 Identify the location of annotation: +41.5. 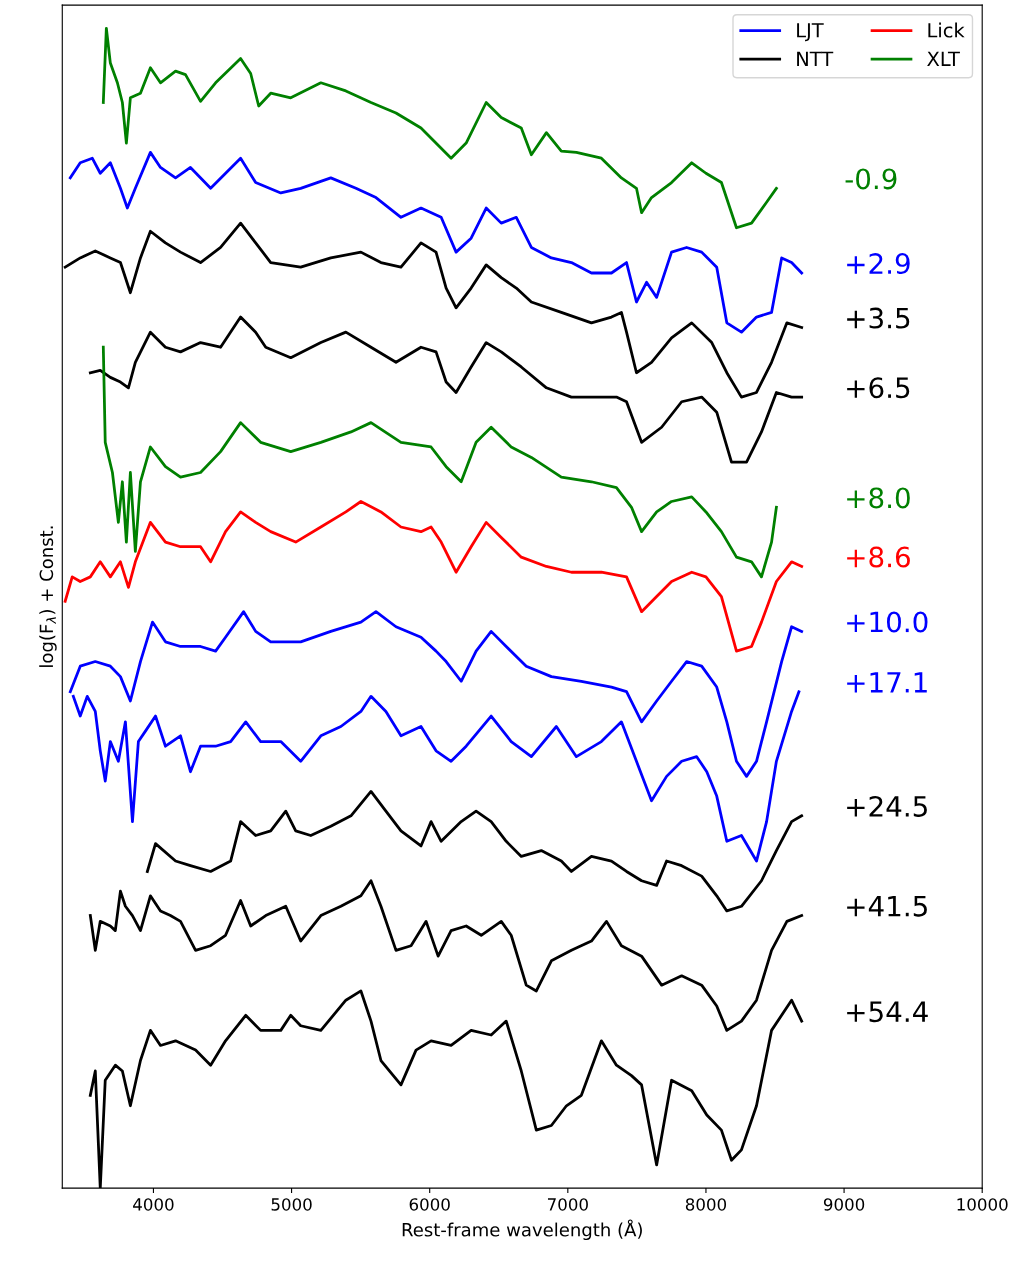
(887, 906).